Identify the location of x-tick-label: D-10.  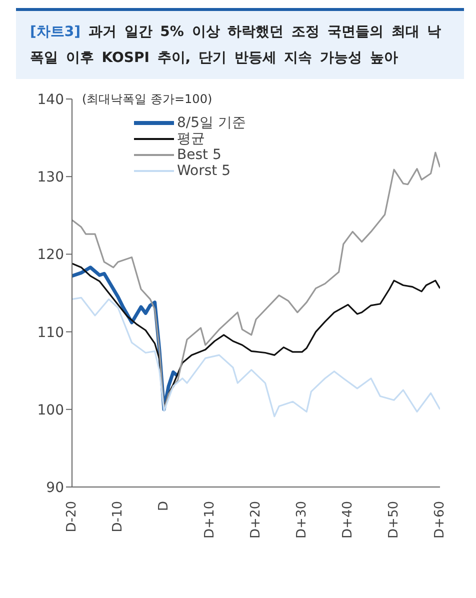
(118, 516).